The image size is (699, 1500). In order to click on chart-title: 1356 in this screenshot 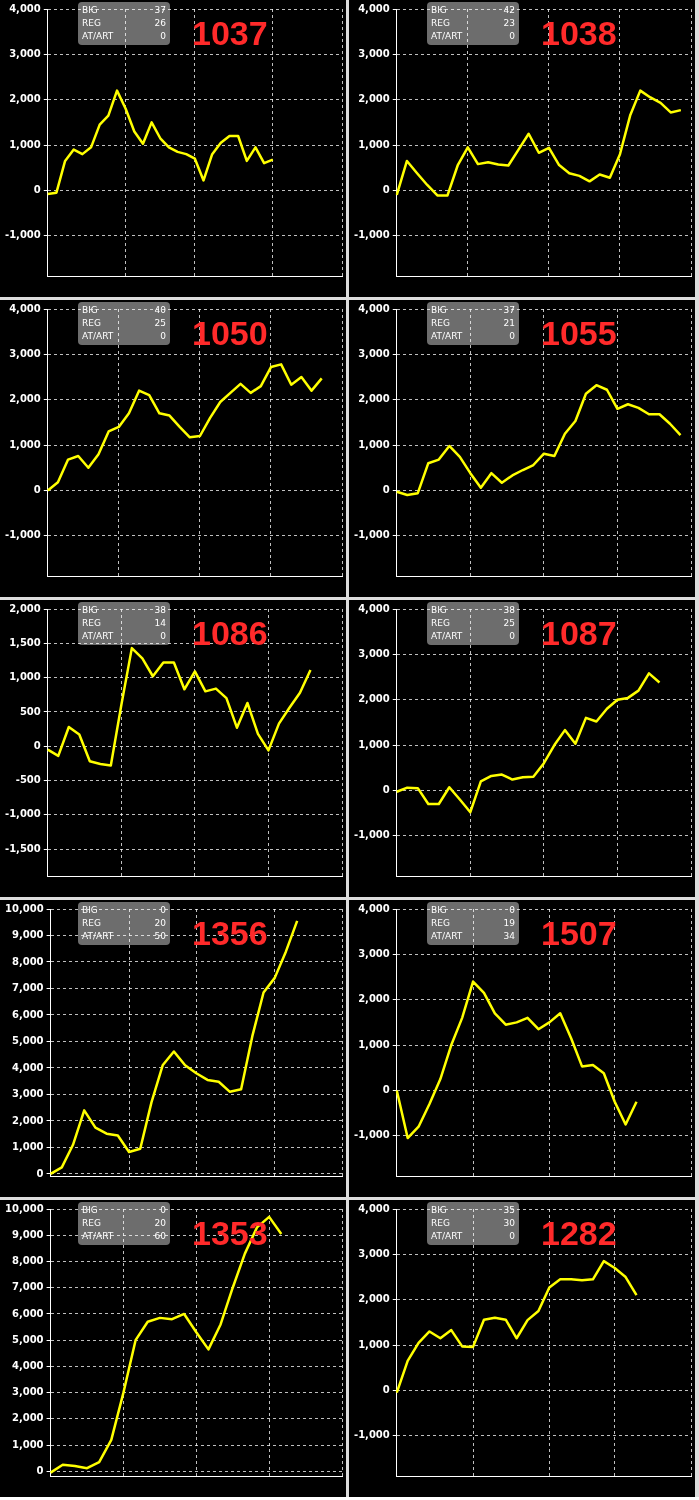, I will do `click(230, 933)`.